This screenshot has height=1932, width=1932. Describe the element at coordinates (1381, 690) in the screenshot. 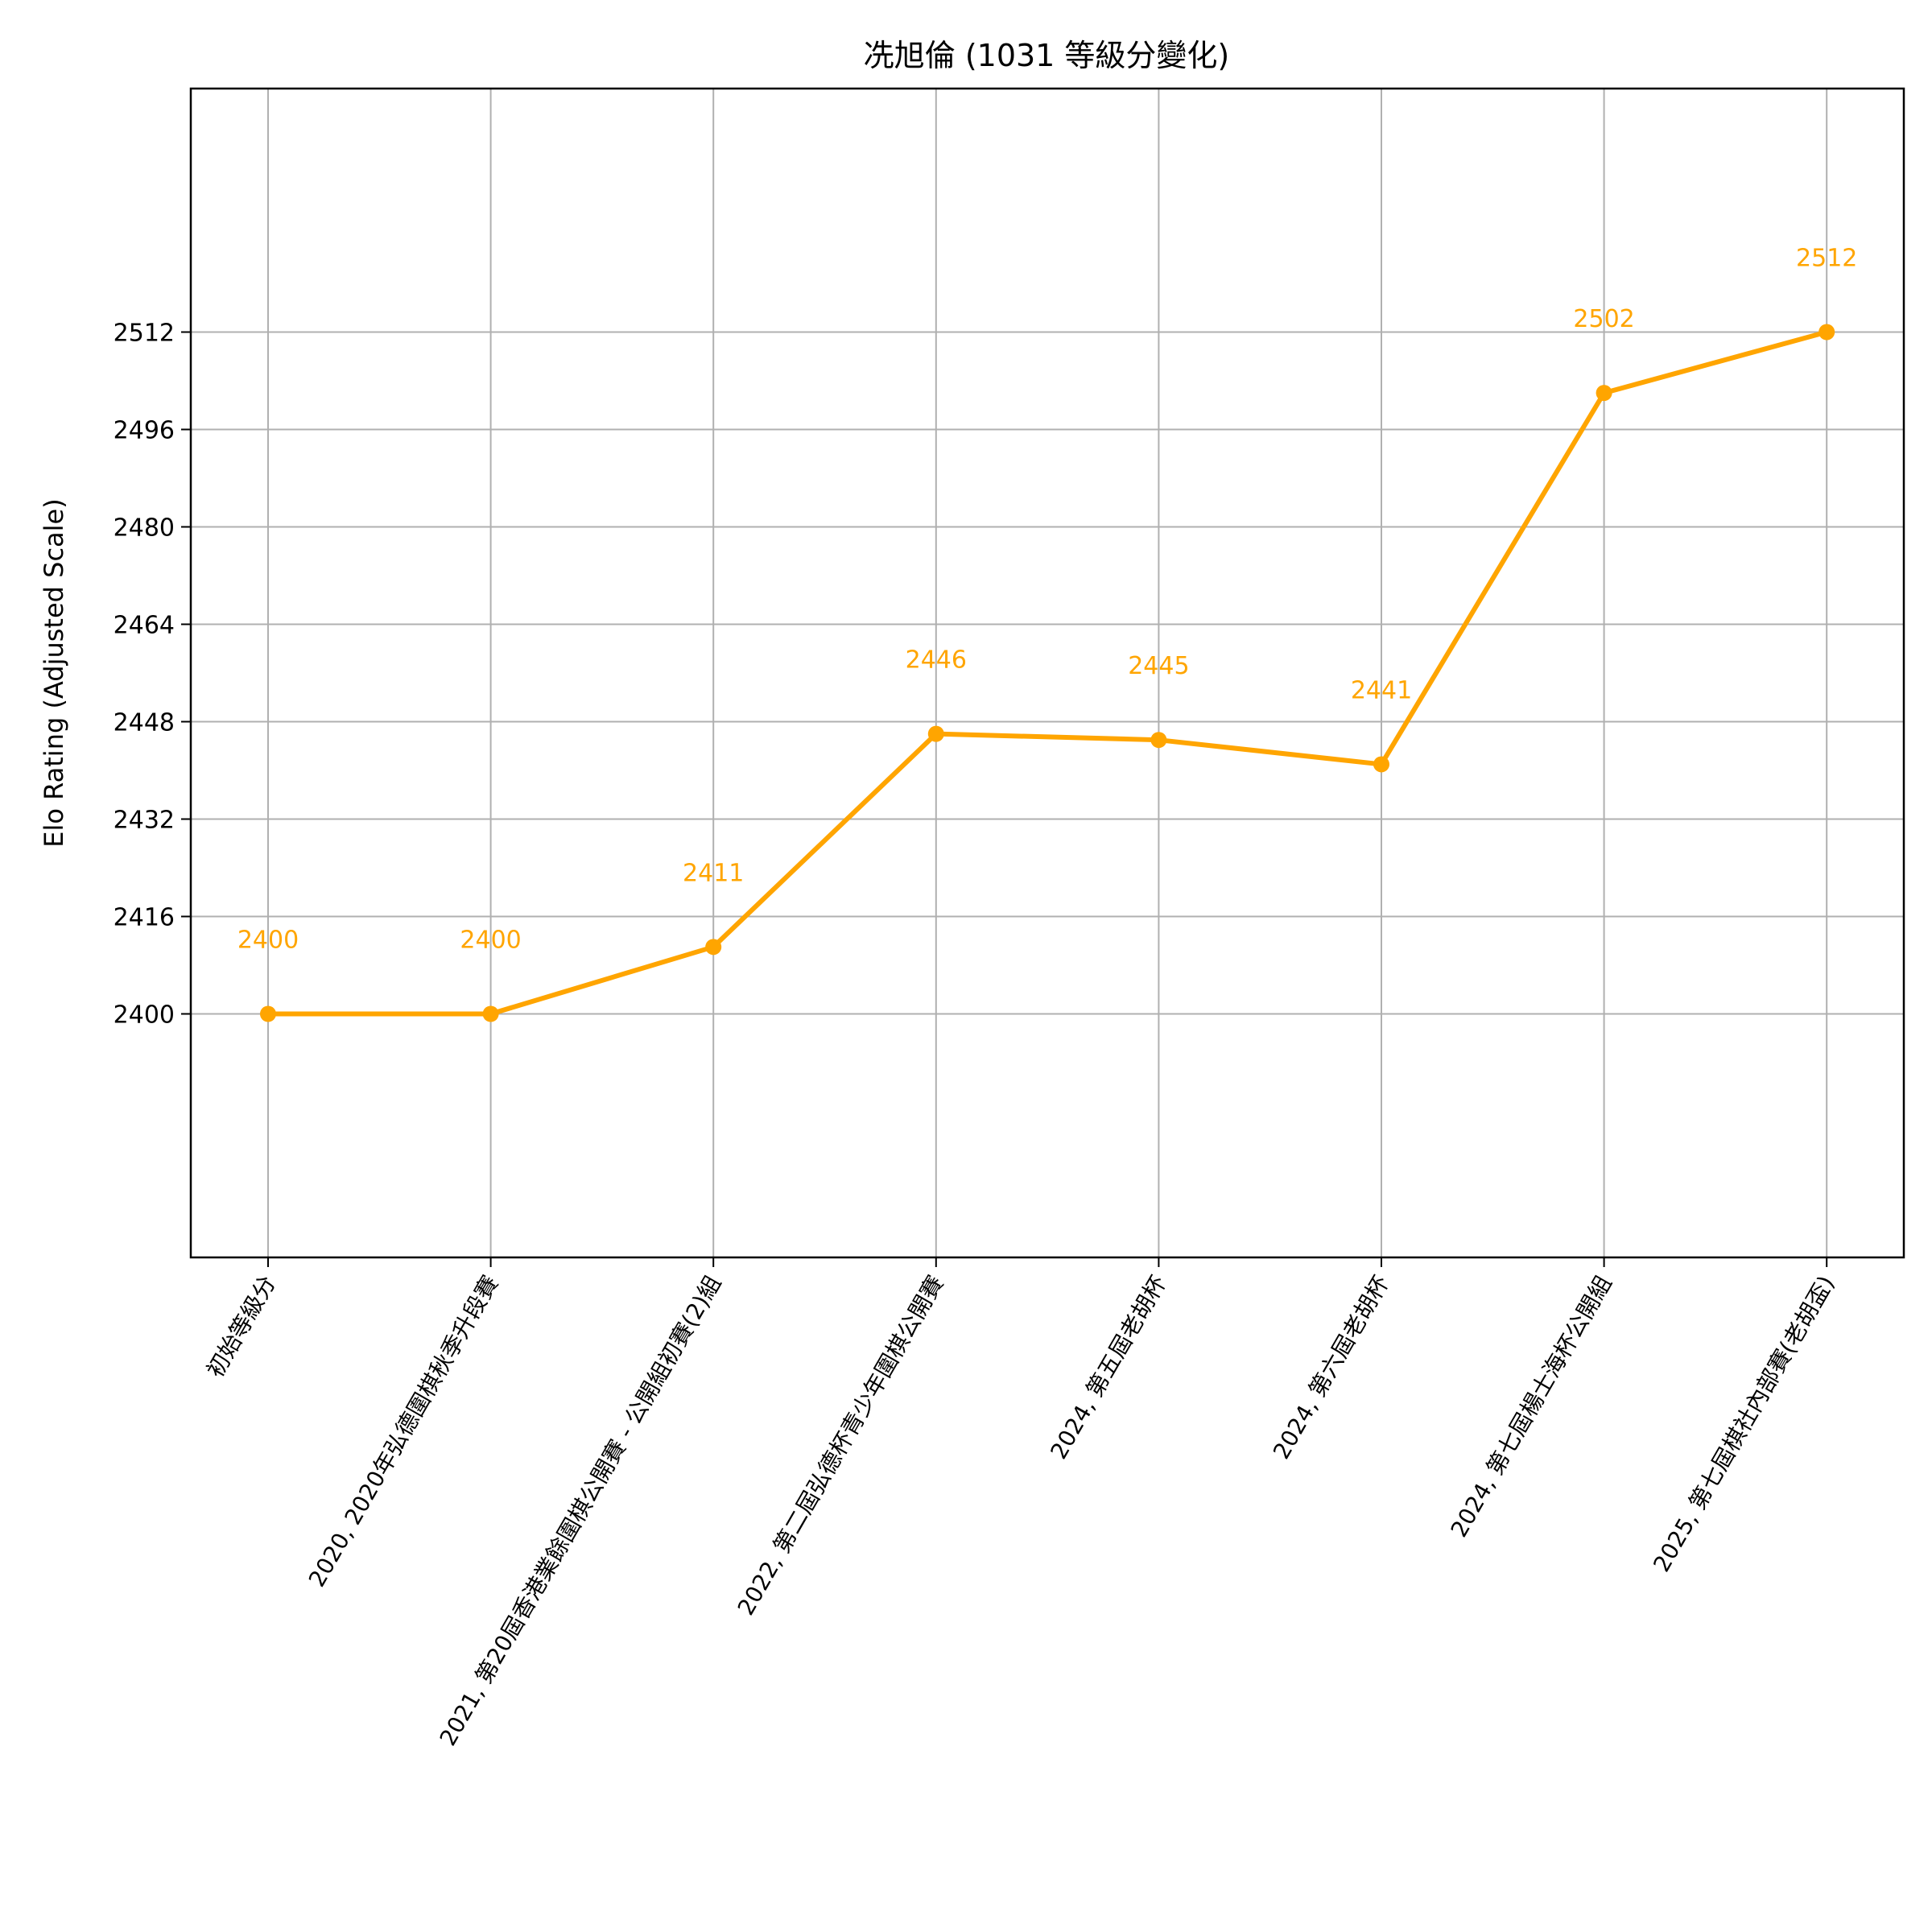

I see `data-label: 2441` at that location.